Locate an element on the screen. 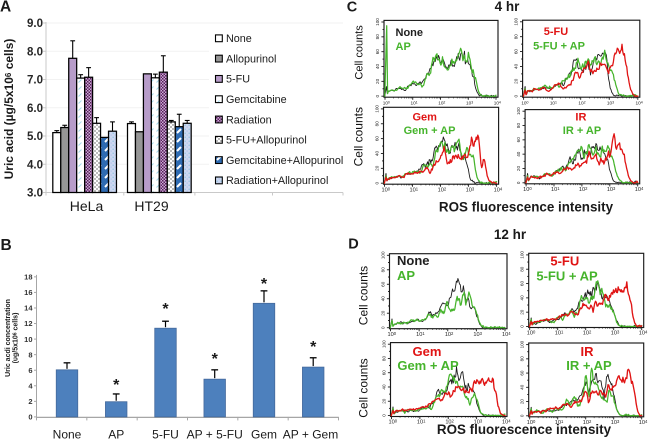 The image size is (650, 447). svg-text: 3.0 is located at coordinates (35, 194).